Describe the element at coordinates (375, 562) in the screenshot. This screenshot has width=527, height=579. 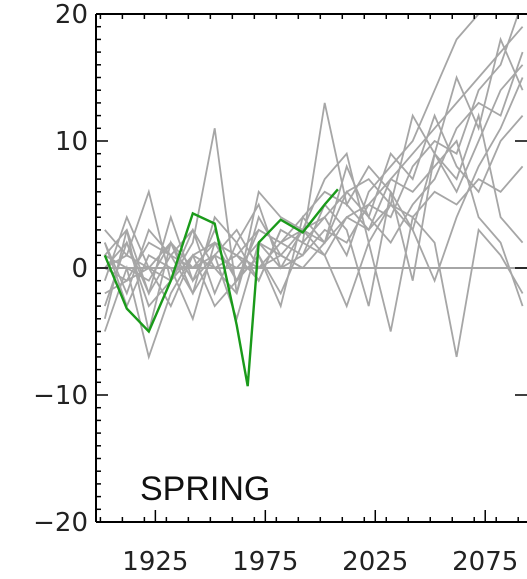
I see `x-tick-label: 2025` at that location.